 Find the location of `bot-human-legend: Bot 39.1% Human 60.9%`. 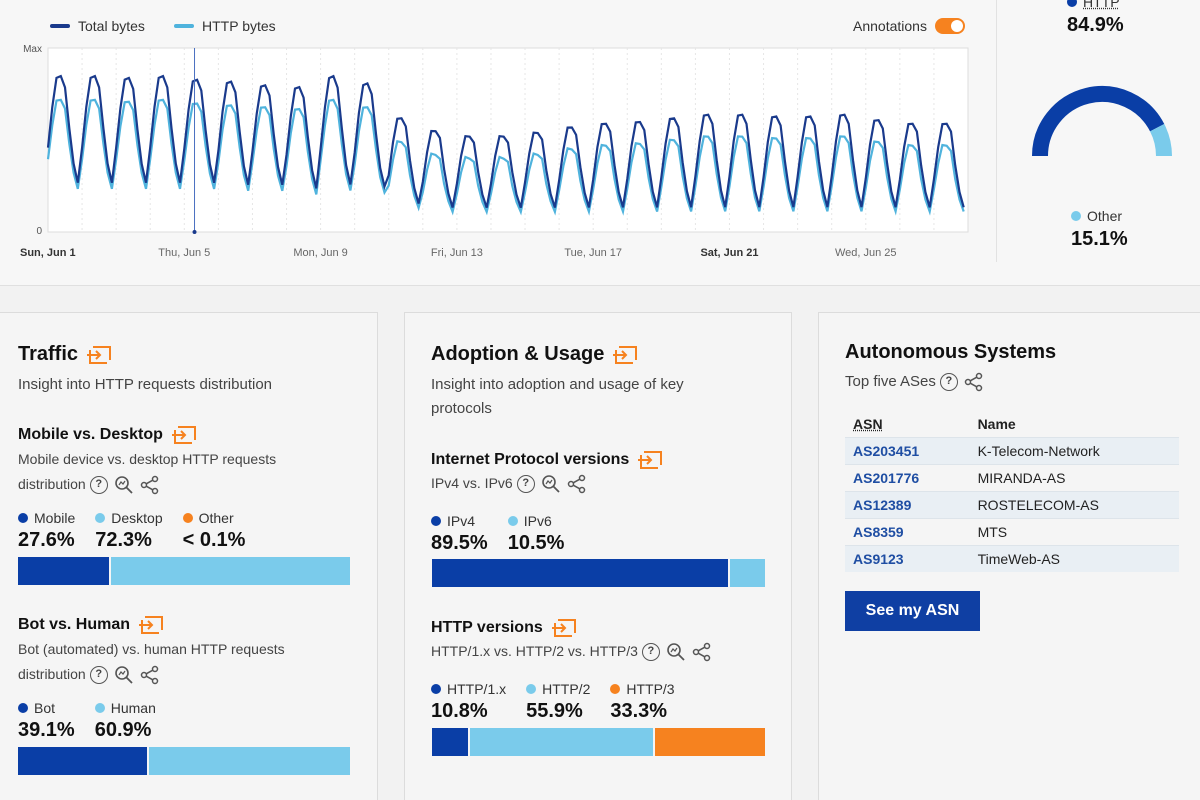

bot-human-legend: Bot 39.1% Human 60.9% is located at coordinates (87, 720).